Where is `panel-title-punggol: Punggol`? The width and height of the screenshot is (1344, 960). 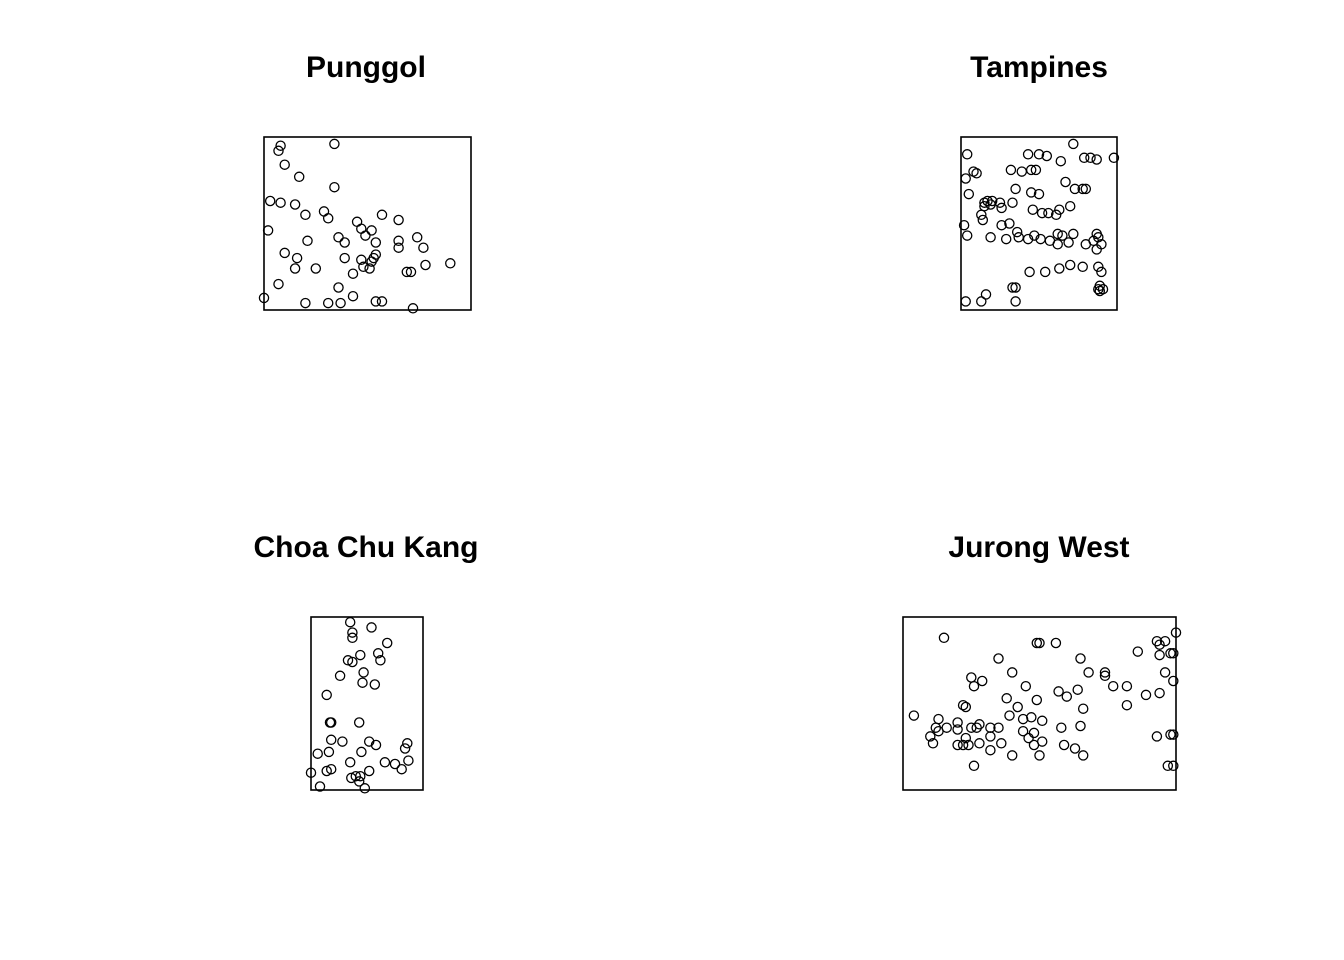 panel-title-punggol: Punggol is located at coordinates (366, 67).